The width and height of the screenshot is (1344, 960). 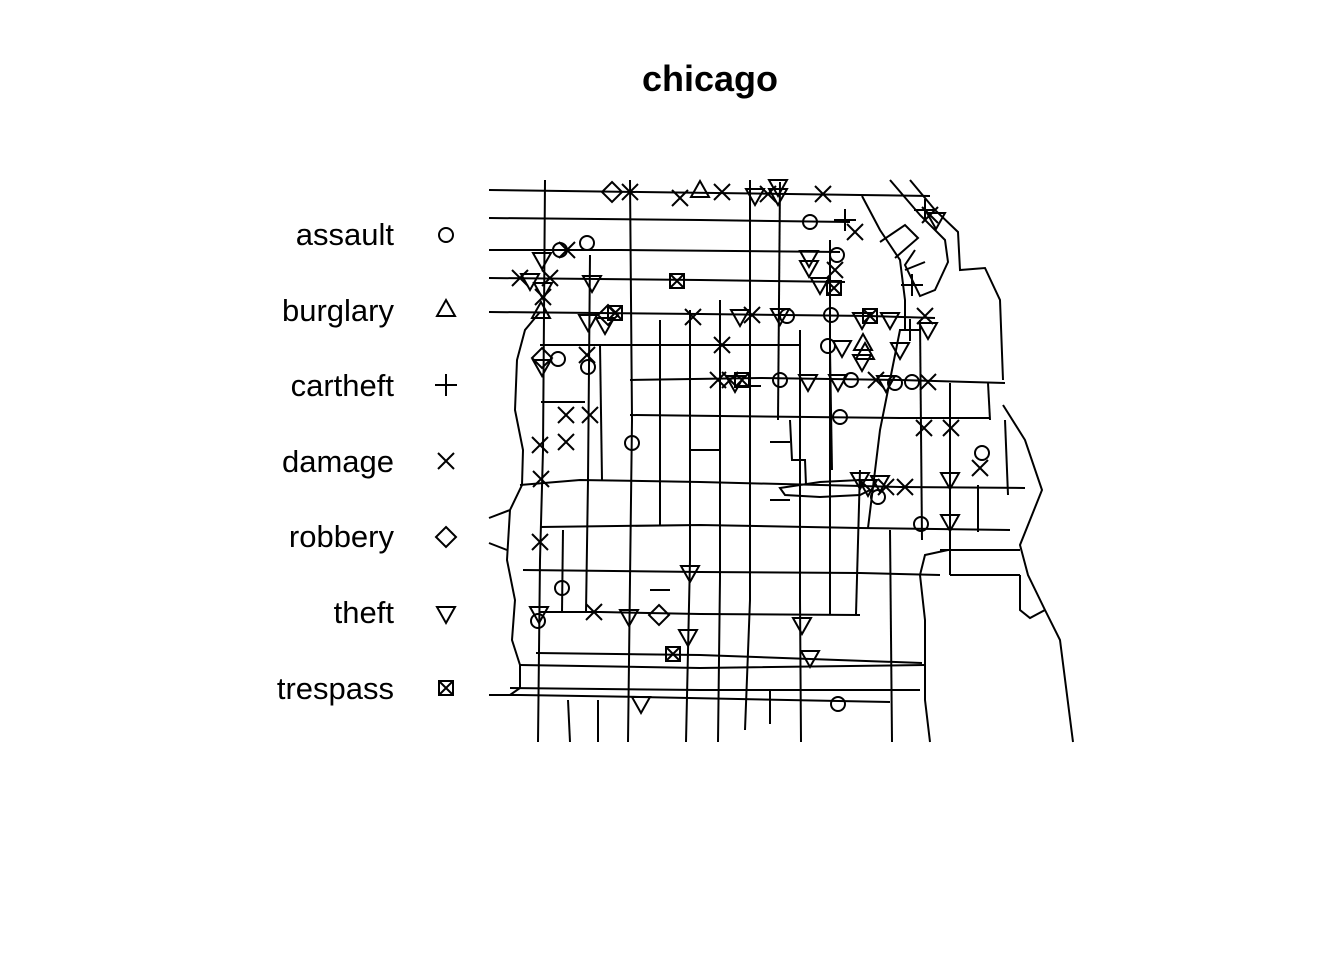 I want to click on legend-symbol-robbery, so click(x=446, y=537).